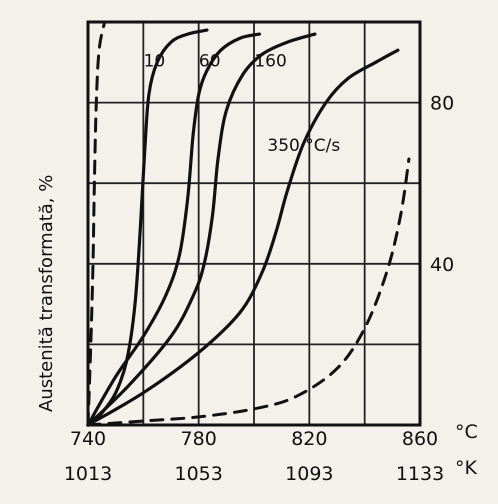 The width and height of the screenshot is (498, 504). What do you see at coordinates (466, 432) in the screenshot?
I see `x-unit-celsius: °C` at bounding box center [466, 432].